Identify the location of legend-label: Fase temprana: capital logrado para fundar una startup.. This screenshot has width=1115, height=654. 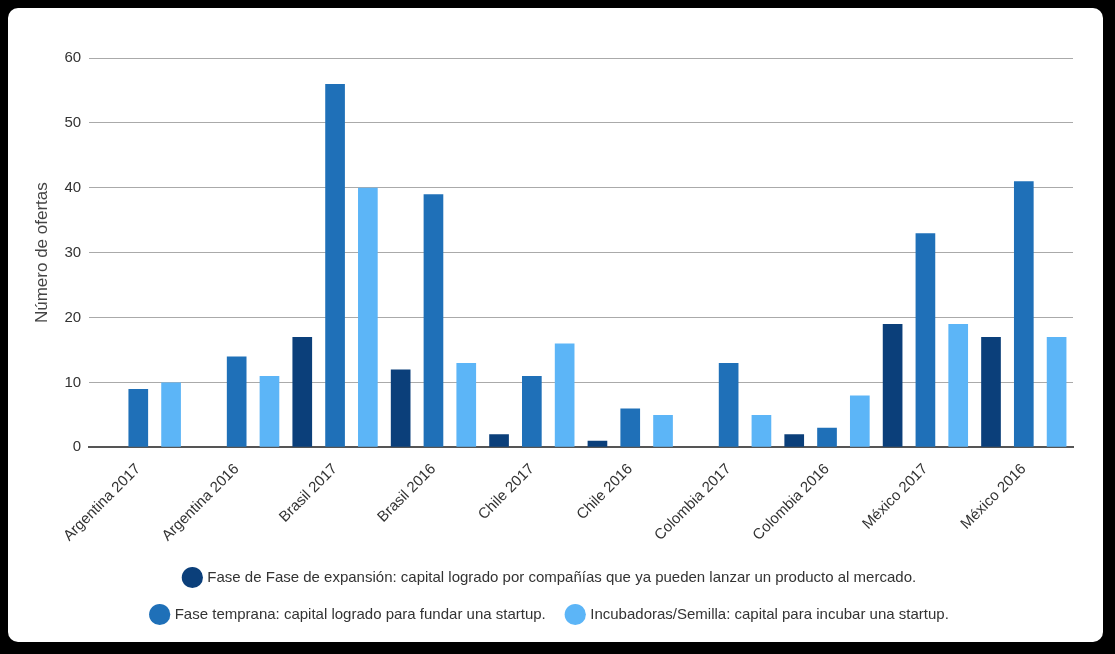
(360, 613).